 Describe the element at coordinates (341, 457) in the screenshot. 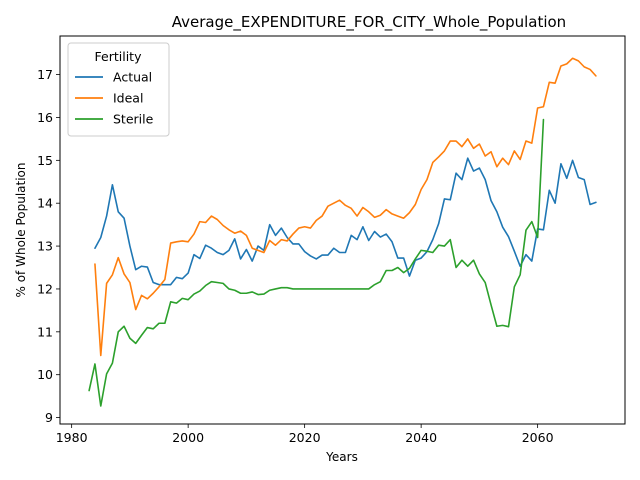

I see `x-axis-label: Years` at that location.